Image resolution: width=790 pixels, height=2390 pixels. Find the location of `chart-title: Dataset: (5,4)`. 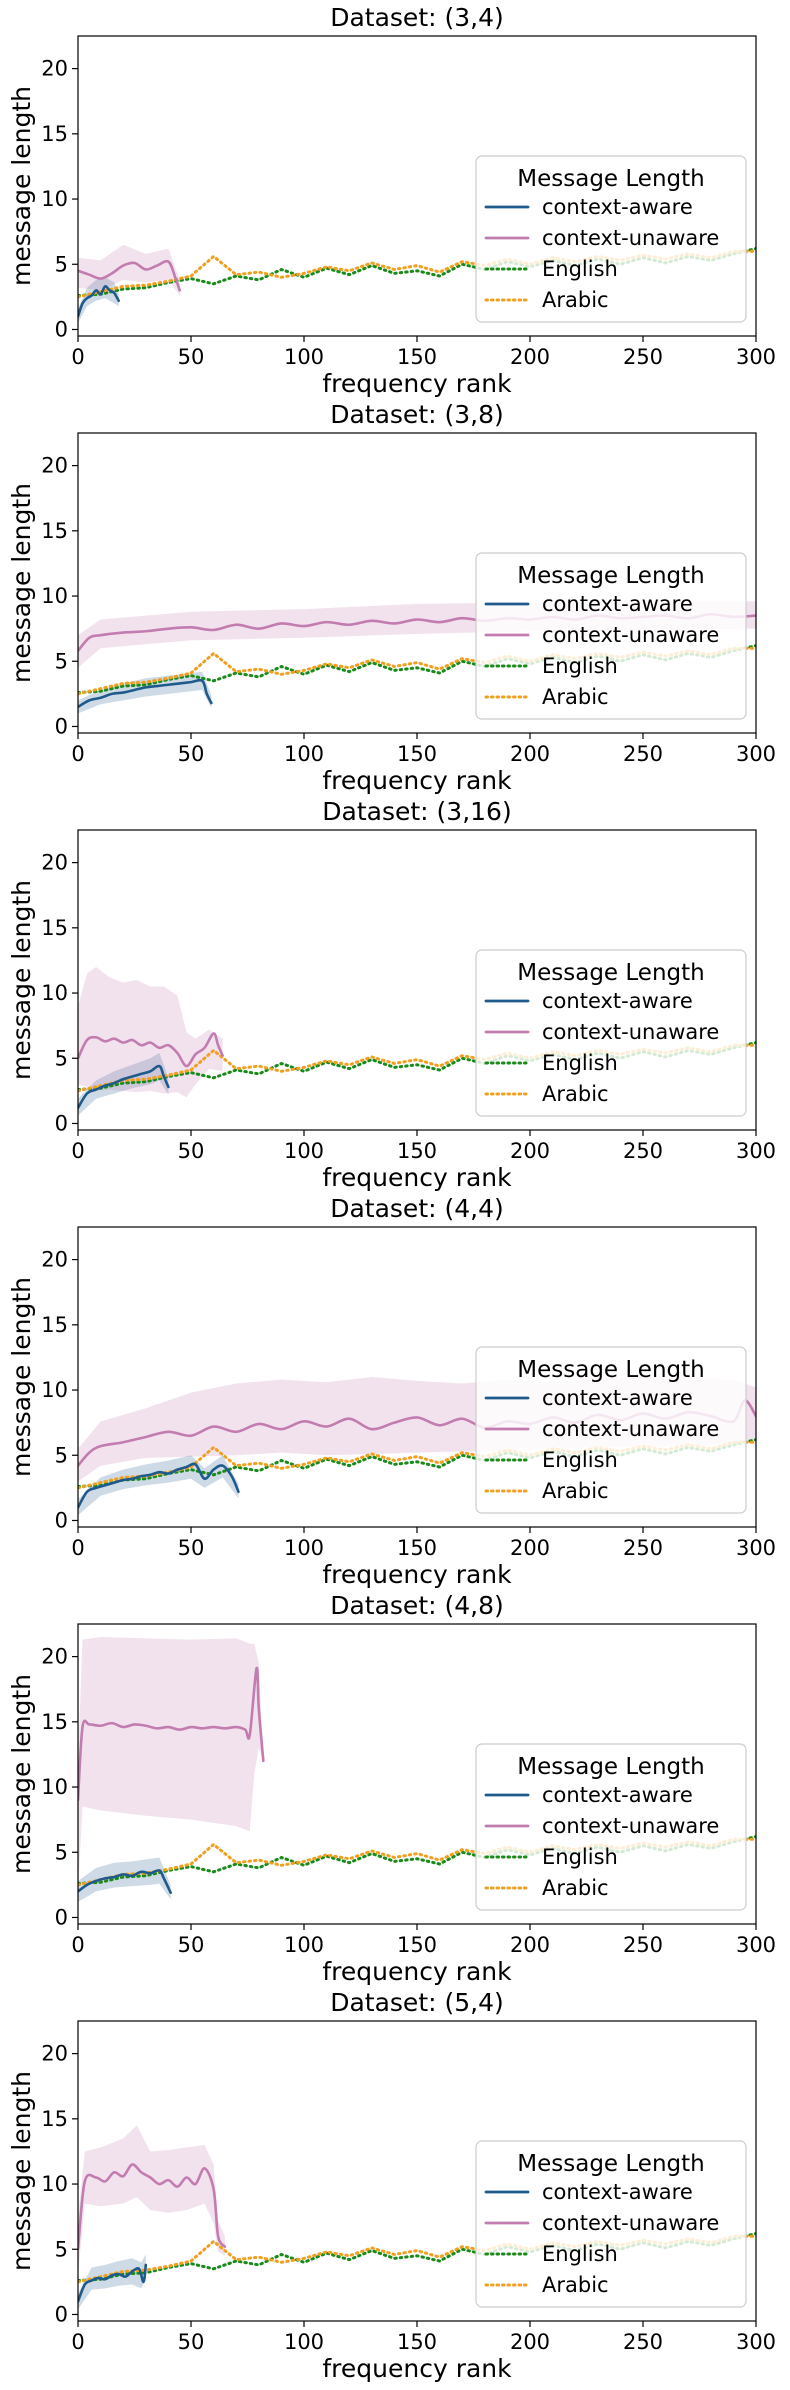

chart-title: Dataset: (5,4) is located at coordinates (417, 2002).